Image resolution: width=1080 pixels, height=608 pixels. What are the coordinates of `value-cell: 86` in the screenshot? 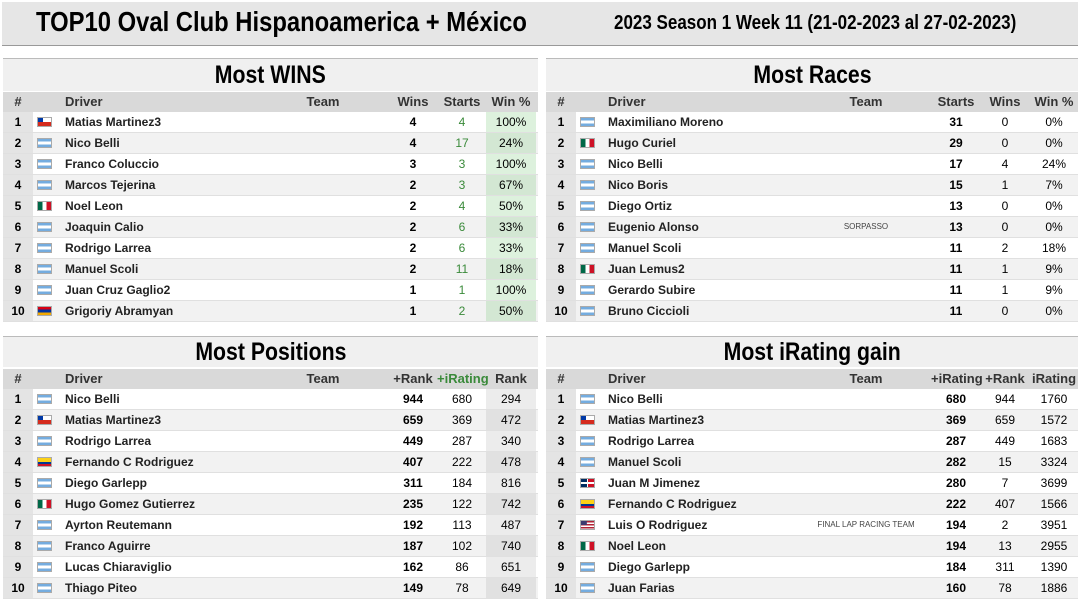 It's located at (462, 567).